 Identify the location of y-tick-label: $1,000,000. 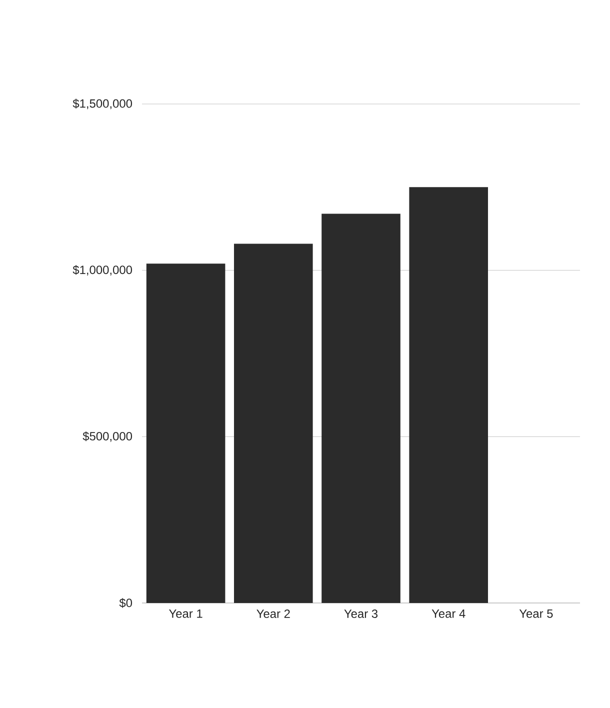
(102, 270).